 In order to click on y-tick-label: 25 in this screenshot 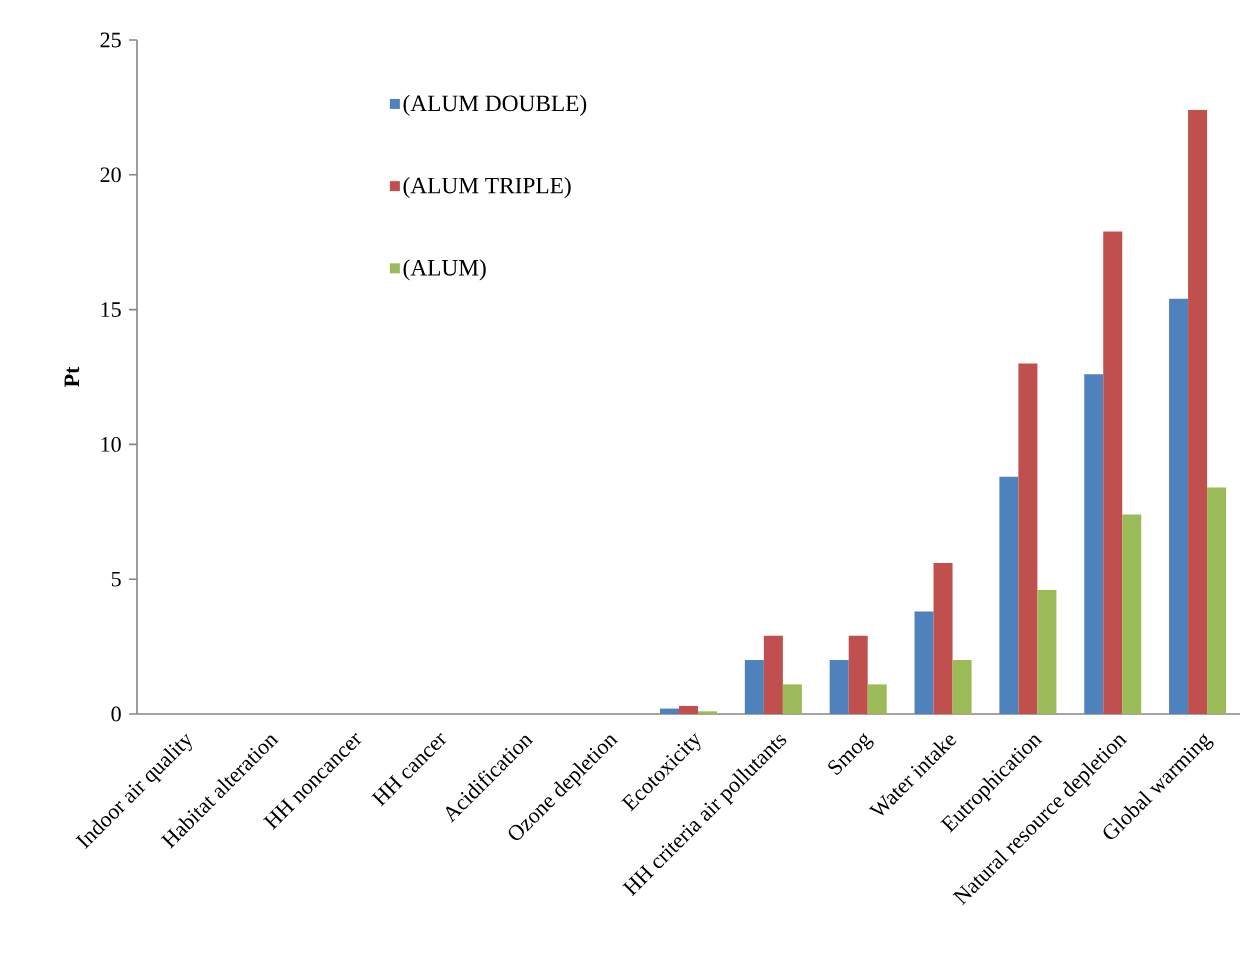, I will do `click(110, 40)`.